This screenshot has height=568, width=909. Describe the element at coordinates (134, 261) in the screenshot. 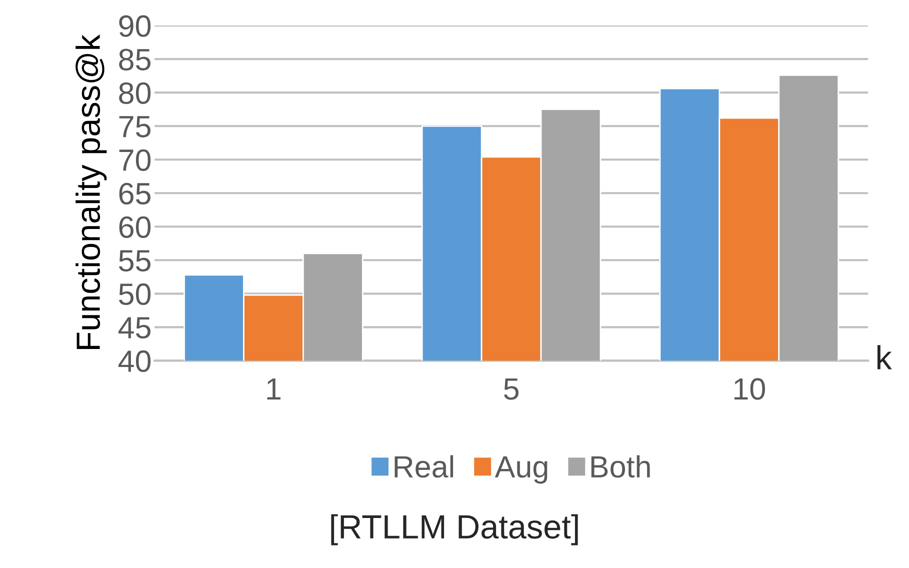

I see `y-tick-label: 55` at that location.